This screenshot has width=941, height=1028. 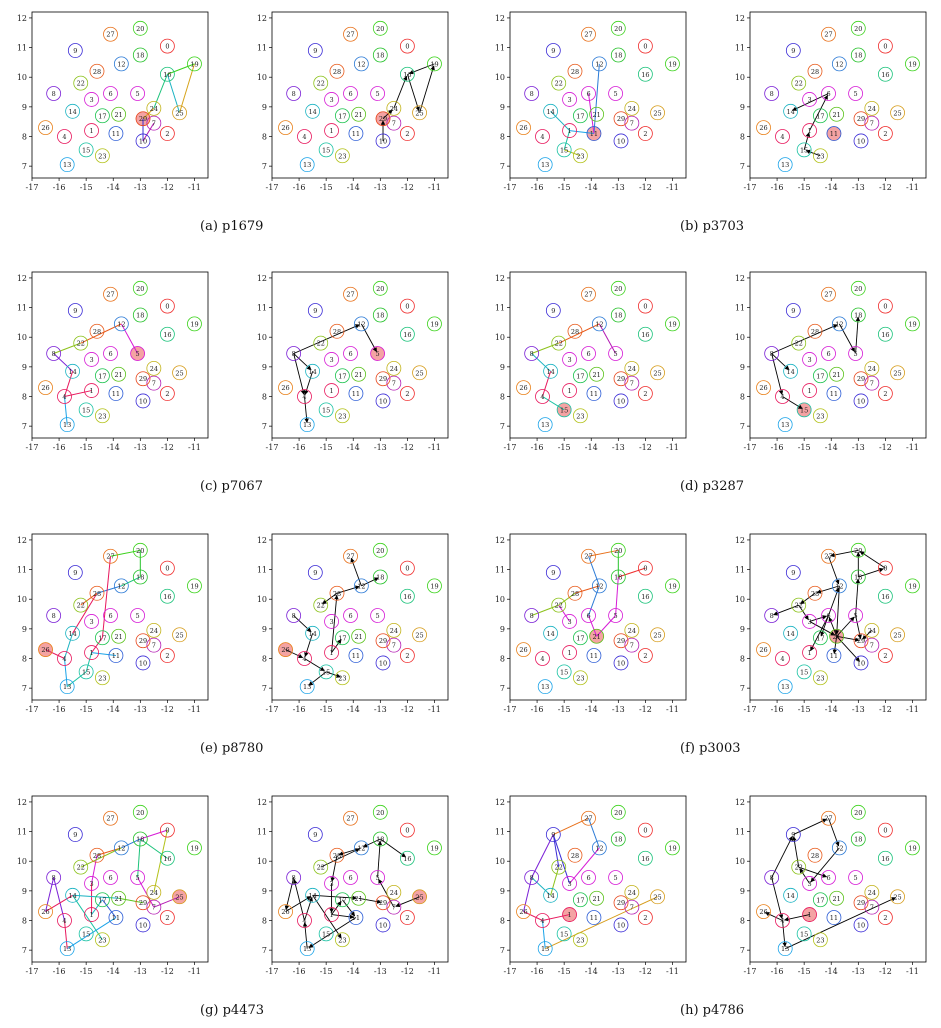 What do you see at coordinates (356, 134) in the screenshot?
I see `node-label: 11` at bounding box center [356, 134].